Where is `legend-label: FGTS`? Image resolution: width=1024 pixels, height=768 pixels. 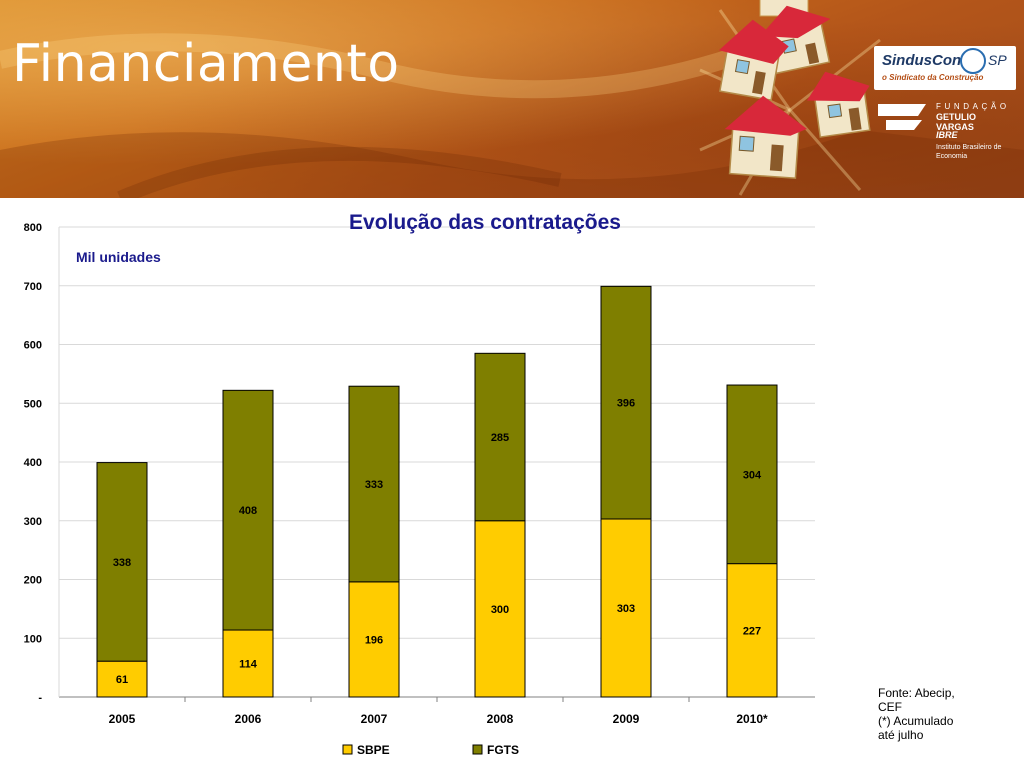
legend-label: FGTS is located at coordinates (503, 750).